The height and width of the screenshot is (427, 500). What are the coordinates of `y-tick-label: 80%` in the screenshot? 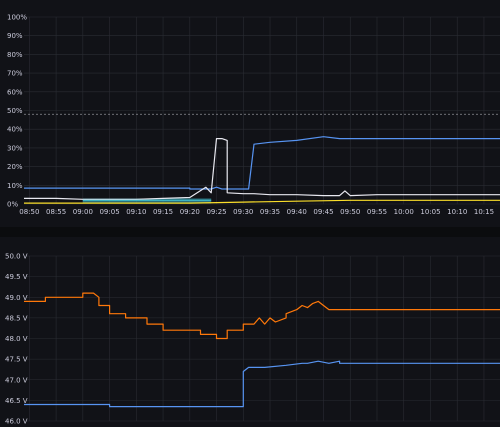 It's located at (15, 55).